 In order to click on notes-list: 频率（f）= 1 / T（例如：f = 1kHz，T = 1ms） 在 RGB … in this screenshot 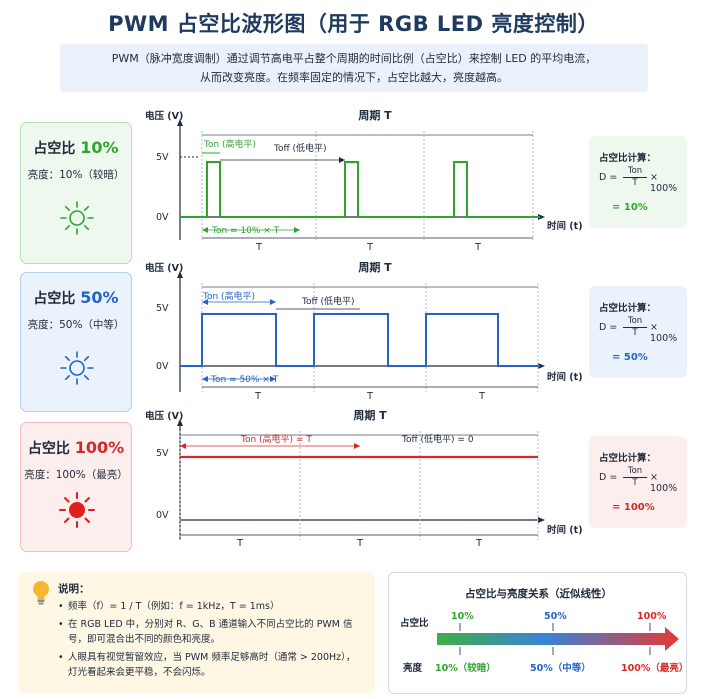, I will do `click(211, 641)`.